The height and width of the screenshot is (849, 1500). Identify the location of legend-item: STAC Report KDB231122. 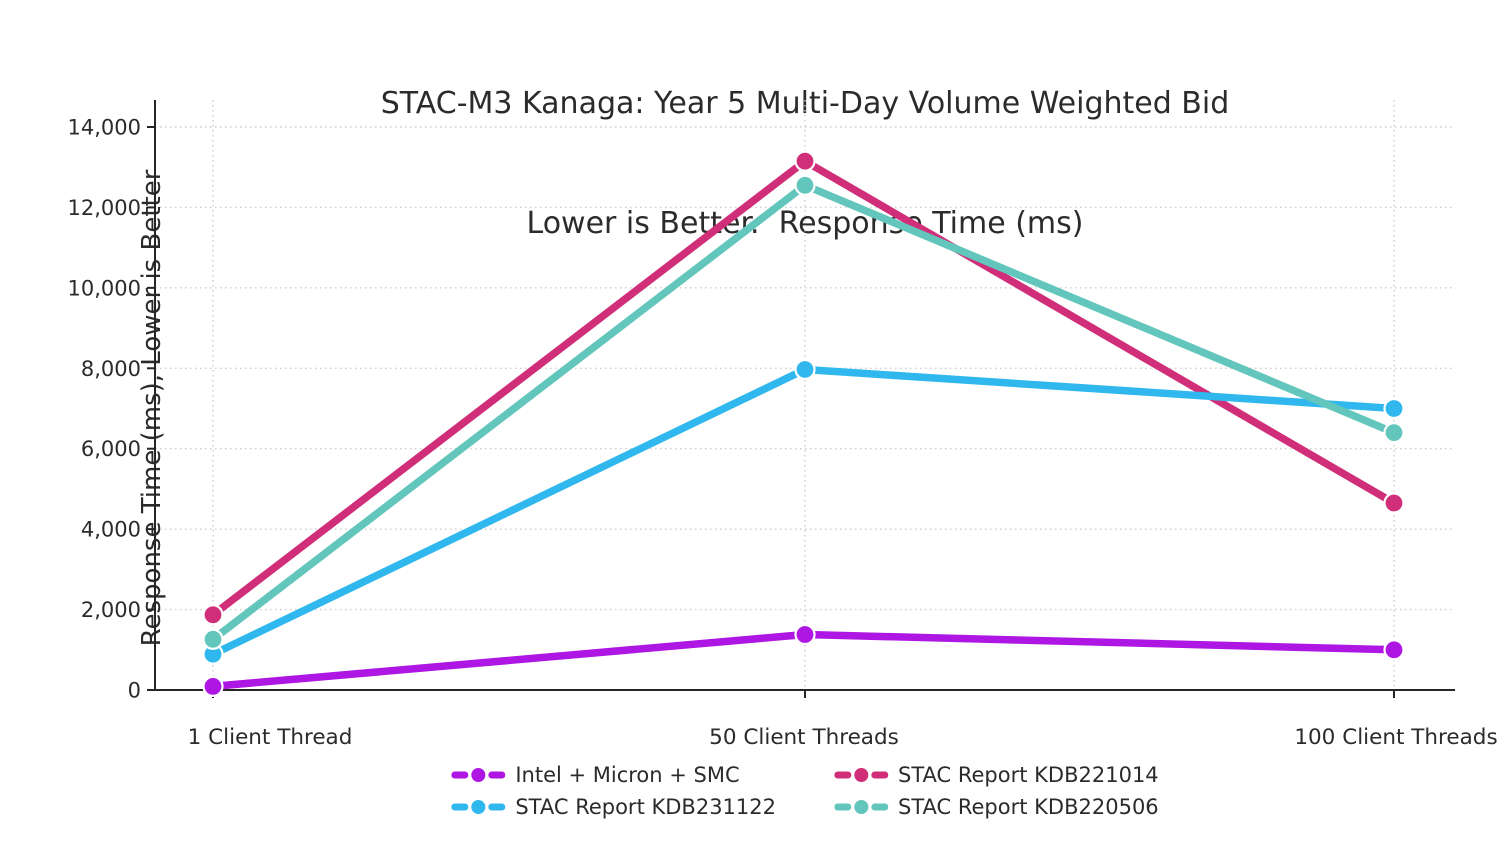
(613, 807).